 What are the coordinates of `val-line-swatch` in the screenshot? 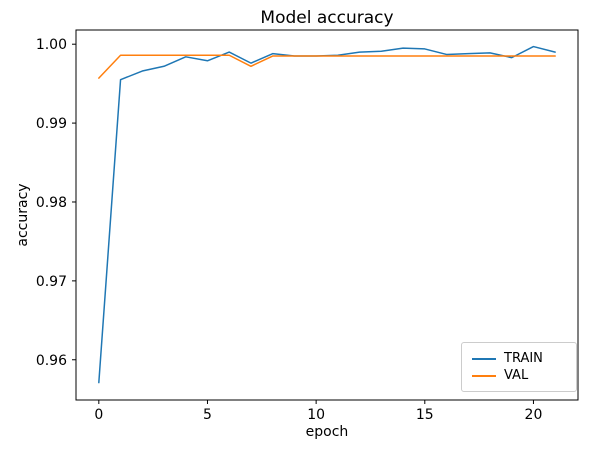 It's located at (484, 375).